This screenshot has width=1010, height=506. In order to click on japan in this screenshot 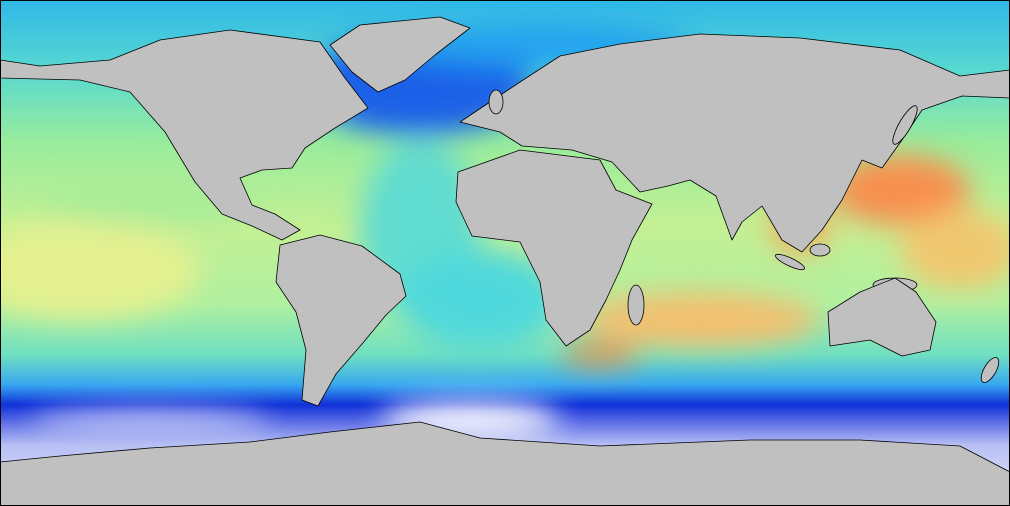, I will do `click(905, 125)`.